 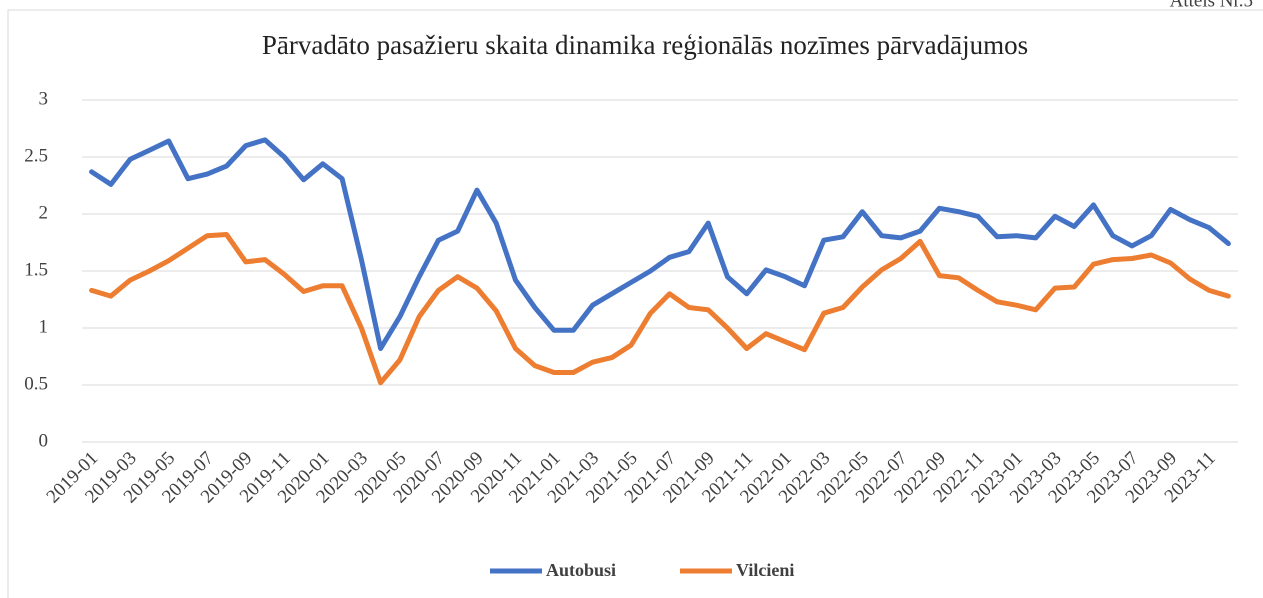 I want to click on y-tick-label: 1, so click(x=44, y=326).